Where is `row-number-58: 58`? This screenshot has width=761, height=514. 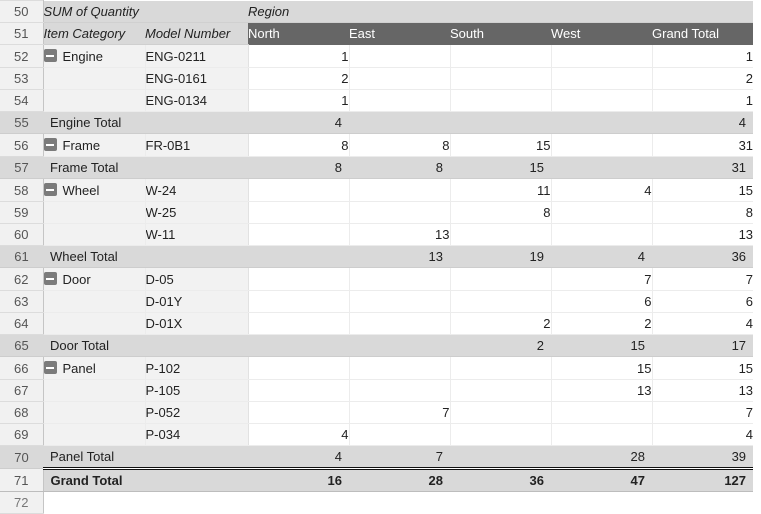
row-number-58: 58 is located at coordinates (22, 190).